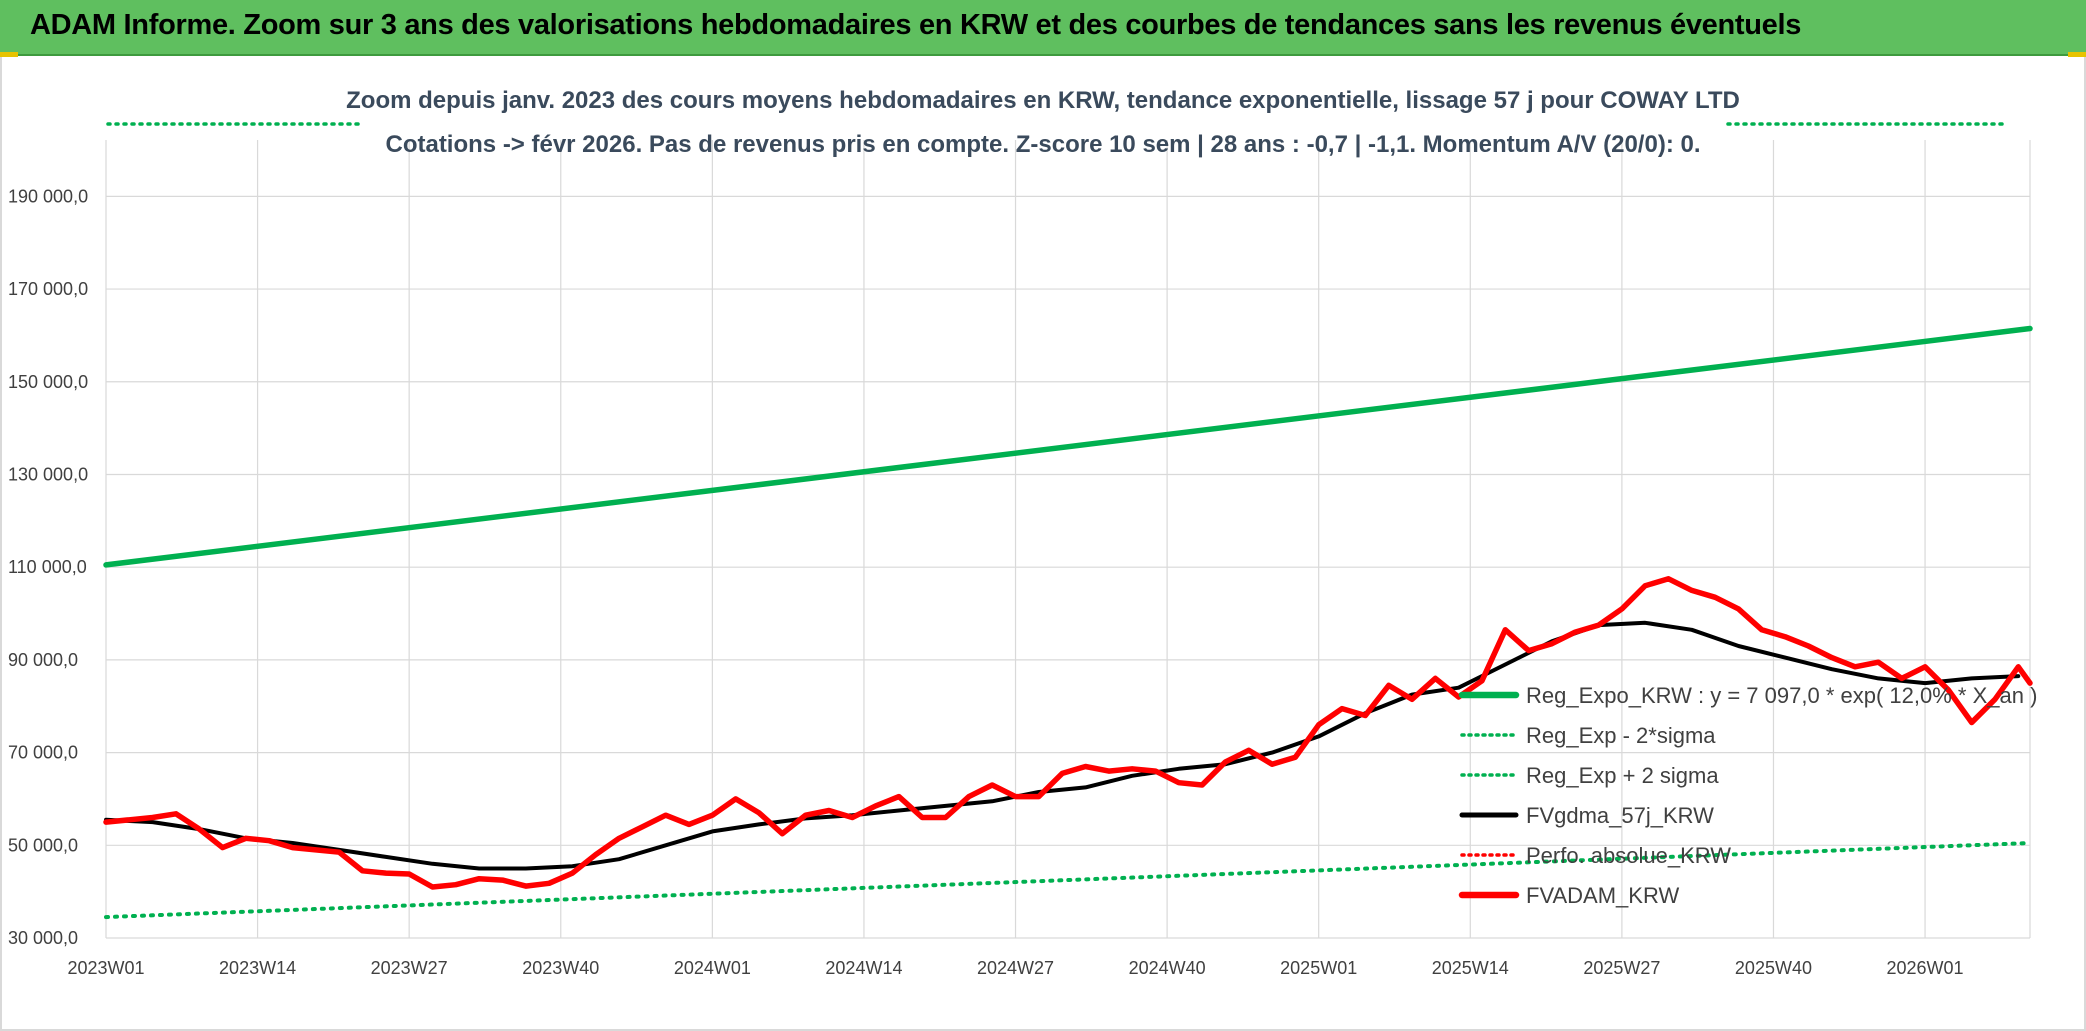 This screenshot has width=2086, height=1031. I want to click on legend-label: FVADAM_KRW, so click(1602, 895).